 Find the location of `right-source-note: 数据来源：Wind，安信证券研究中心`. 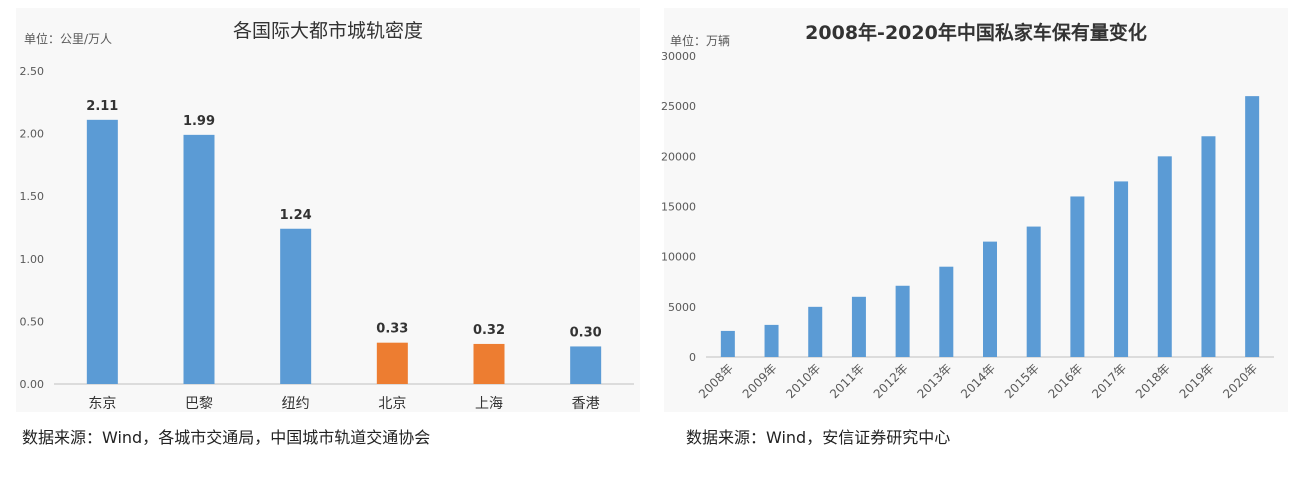

right-source-note: 数据来源：Wind，安信证券研究中心 is located at coordinates (818, 437).